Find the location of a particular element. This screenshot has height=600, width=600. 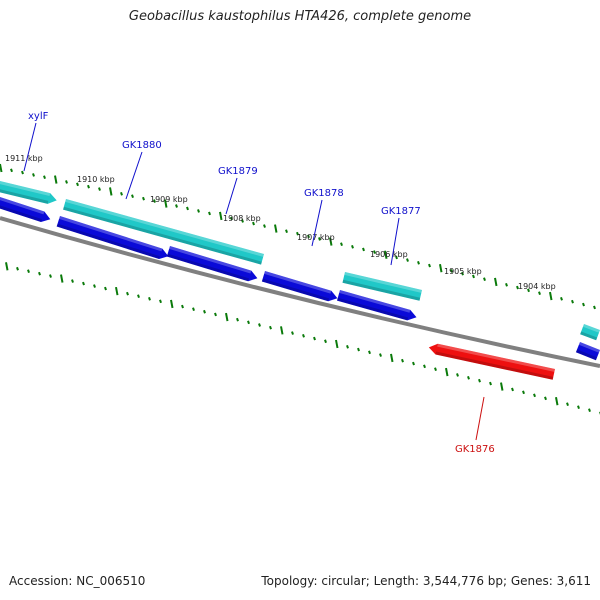

kbp-label: 1911 kbp is located at coordinates (24, 158).